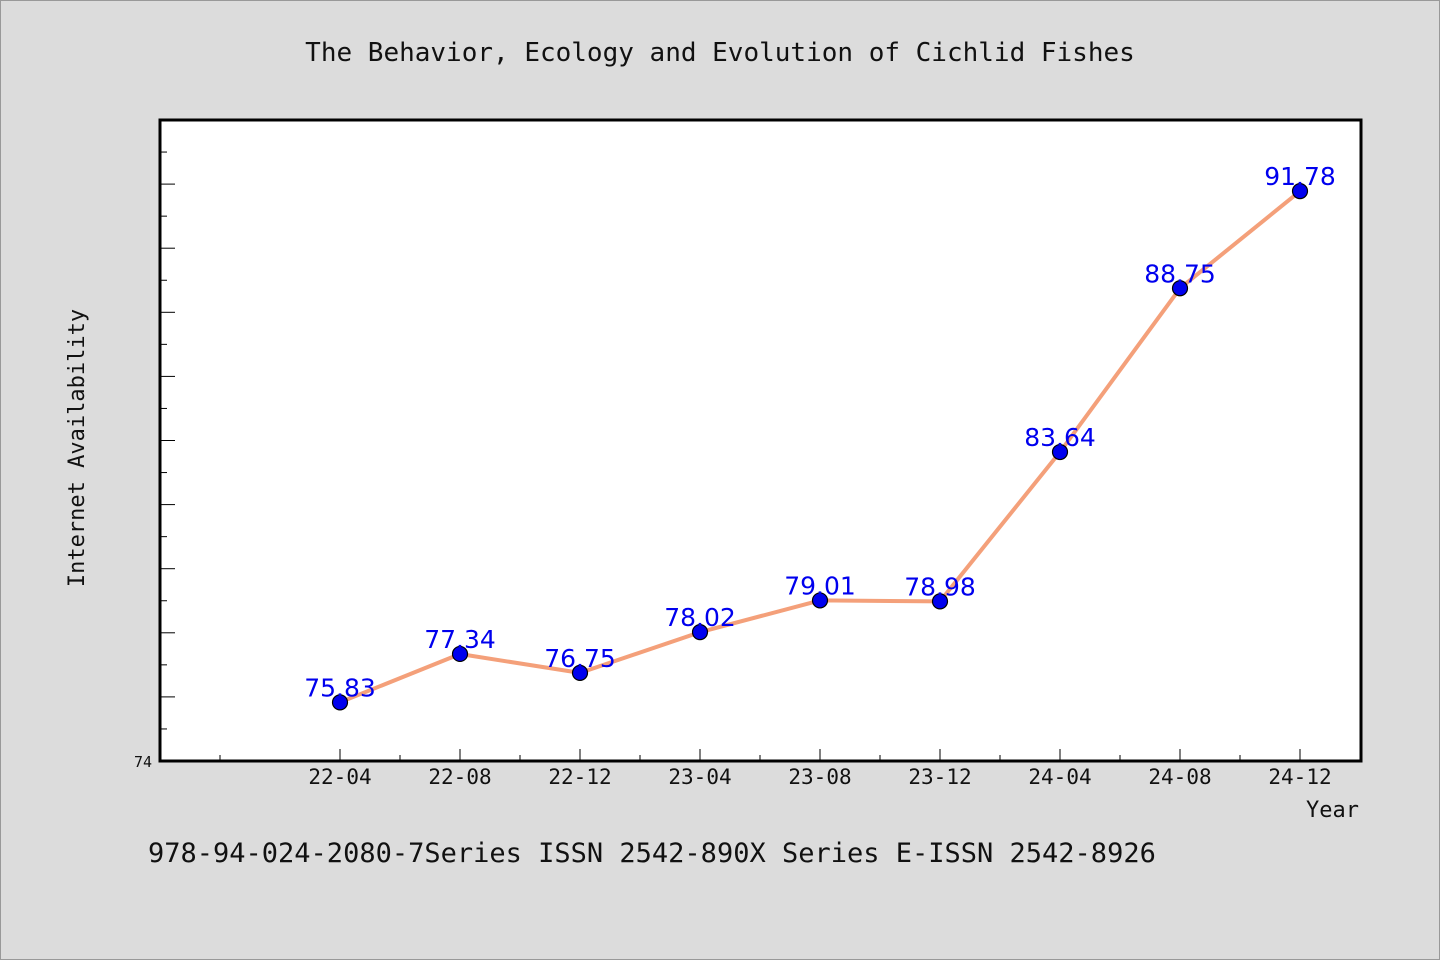  Describe the element at coordinates (167, 440) in the screenshot. I see `y-axis-ticks` at that location.